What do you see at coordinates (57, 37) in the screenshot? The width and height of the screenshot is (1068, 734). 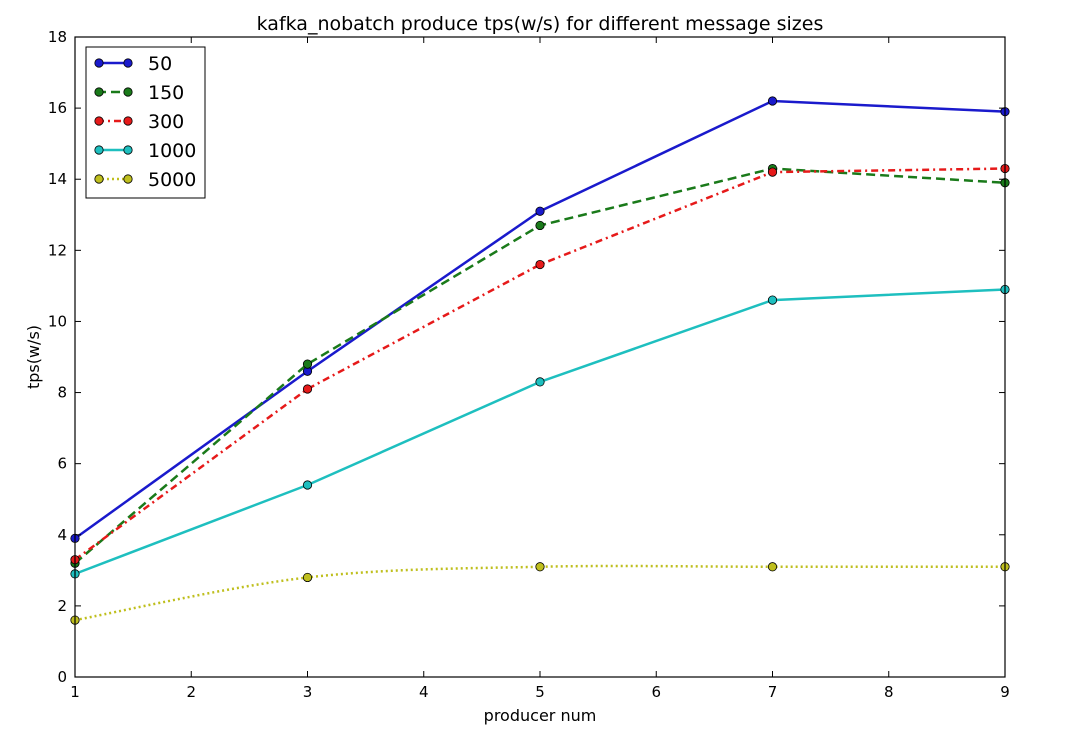 I see `y-tick-label: 18` at bounding box center [57, 37].